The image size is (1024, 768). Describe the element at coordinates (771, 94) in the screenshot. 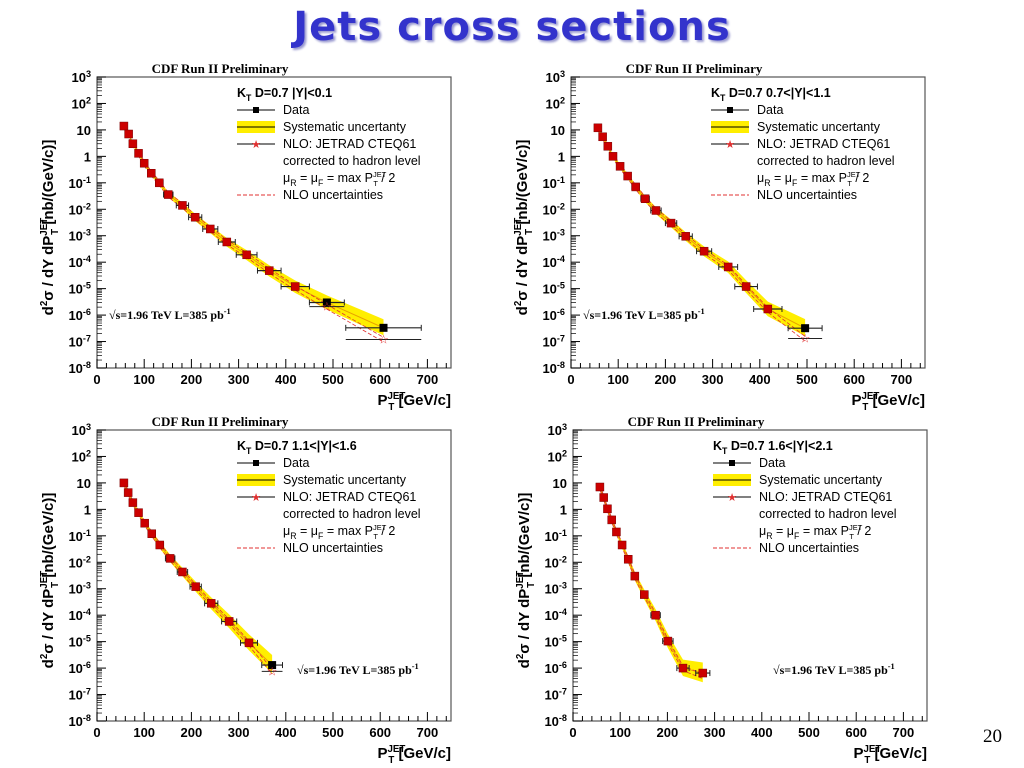

I see `legend-header: KT D=0.7 0.7<|Y|<1.1` at that location.